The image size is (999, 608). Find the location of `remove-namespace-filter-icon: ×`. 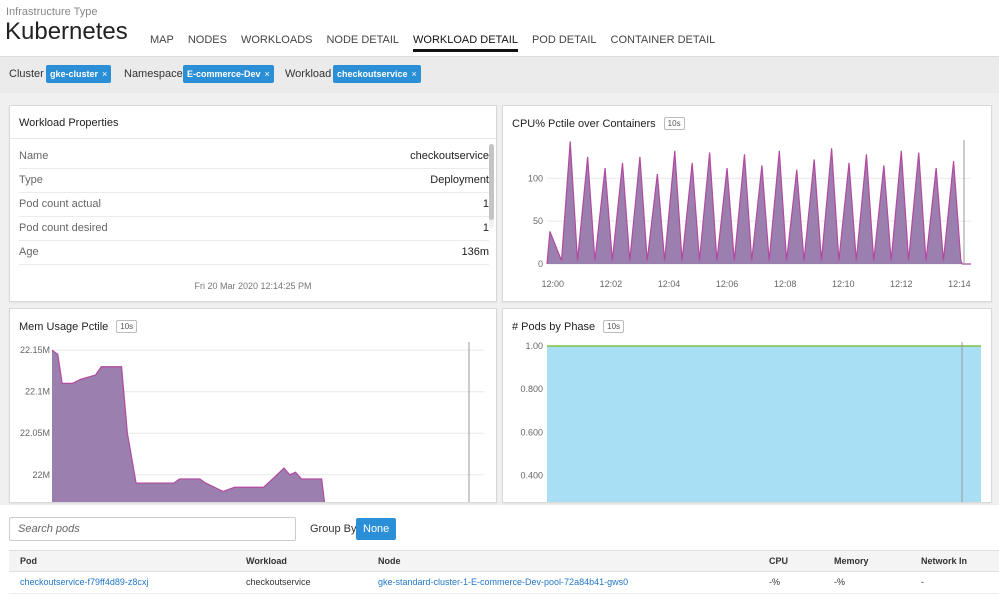

remove-namespace-filter-icon: × is located at coordinates (267, 74).